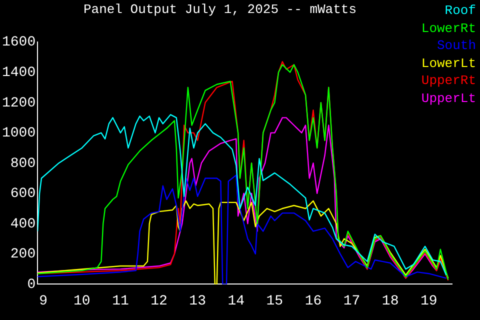 The image size is (480, 320). What do you see at coordinates (460, 11) in the screenshot?
I see `text: Roof` at bounding box center [460, 11].